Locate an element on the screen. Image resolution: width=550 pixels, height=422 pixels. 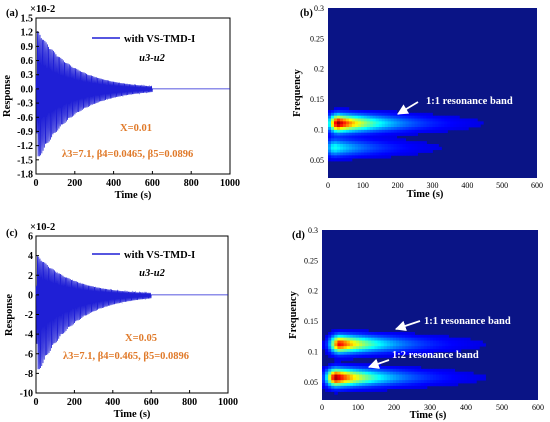
panel-c-label: (c) is located at coordinates (12, 233).